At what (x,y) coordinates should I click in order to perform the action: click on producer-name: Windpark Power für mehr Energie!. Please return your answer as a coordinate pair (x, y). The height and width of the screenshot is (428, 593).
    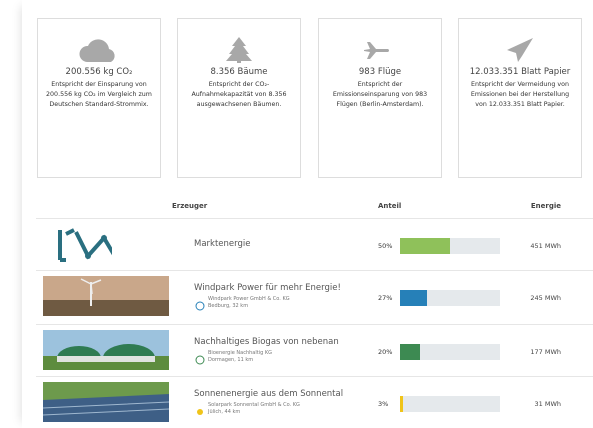
    Looking at the image, I should click on (267, 288).